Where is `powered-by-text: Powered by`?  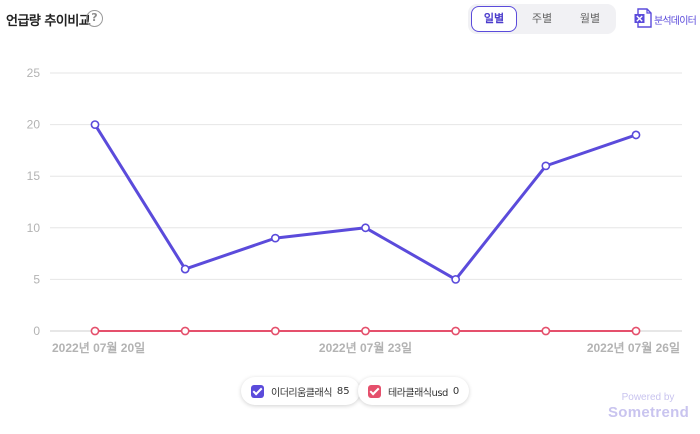
powered-by-text: Powered by is located at coordinates (648, 397).